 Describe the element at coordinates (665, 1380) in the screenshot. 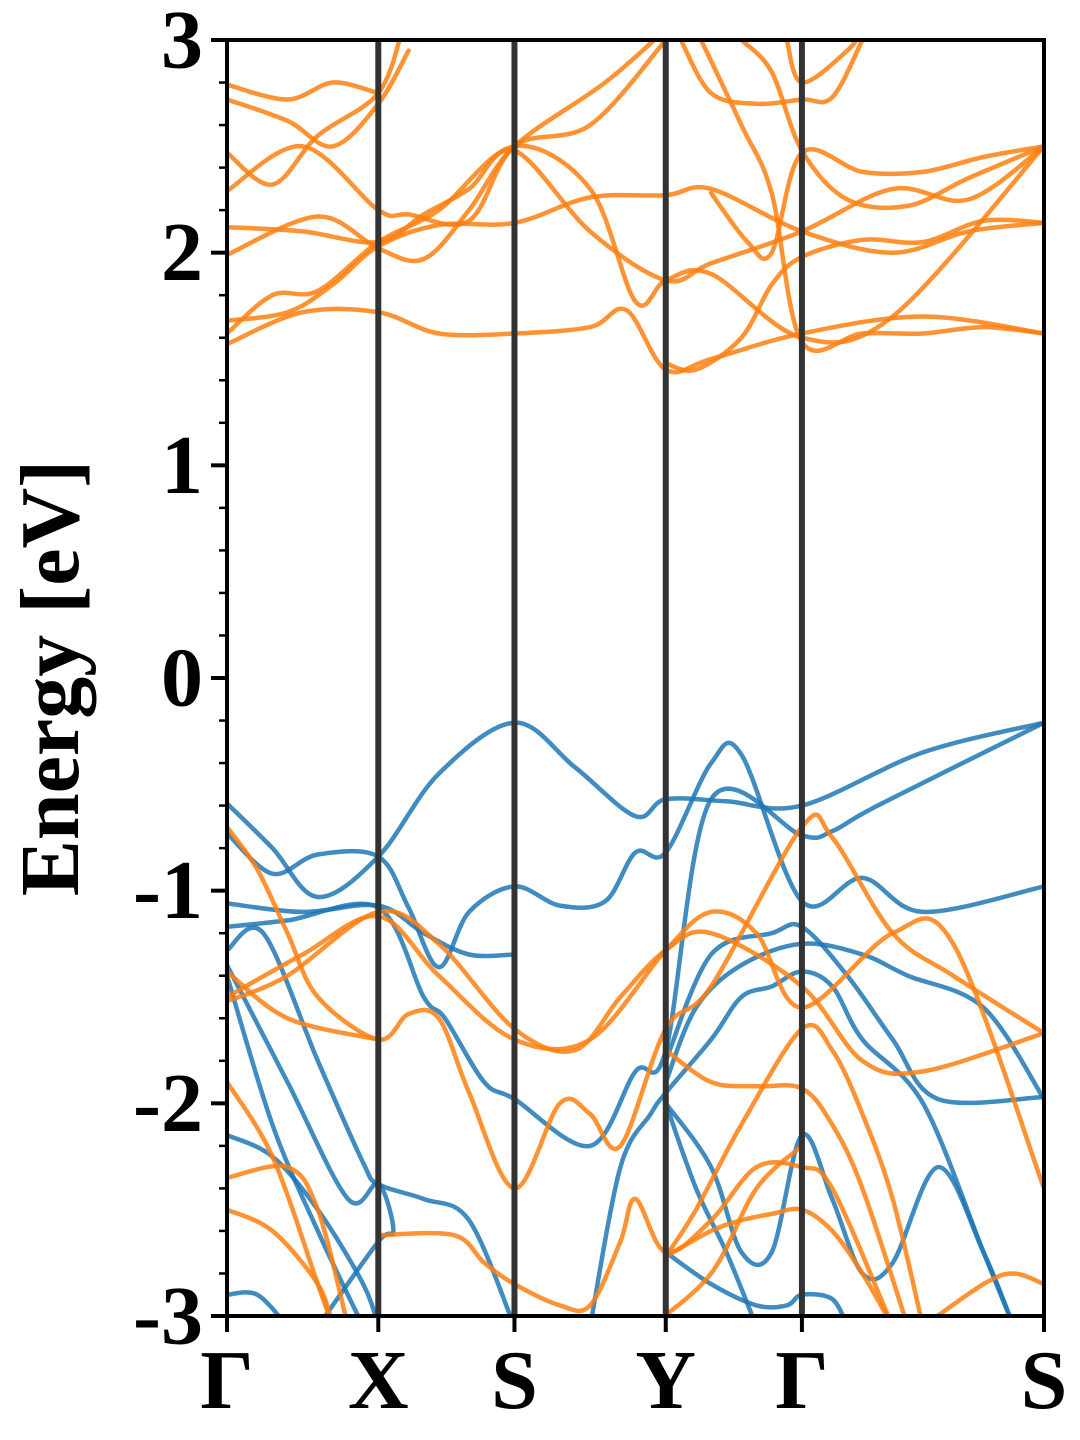

I see `x-tick-label: Y` at that location.